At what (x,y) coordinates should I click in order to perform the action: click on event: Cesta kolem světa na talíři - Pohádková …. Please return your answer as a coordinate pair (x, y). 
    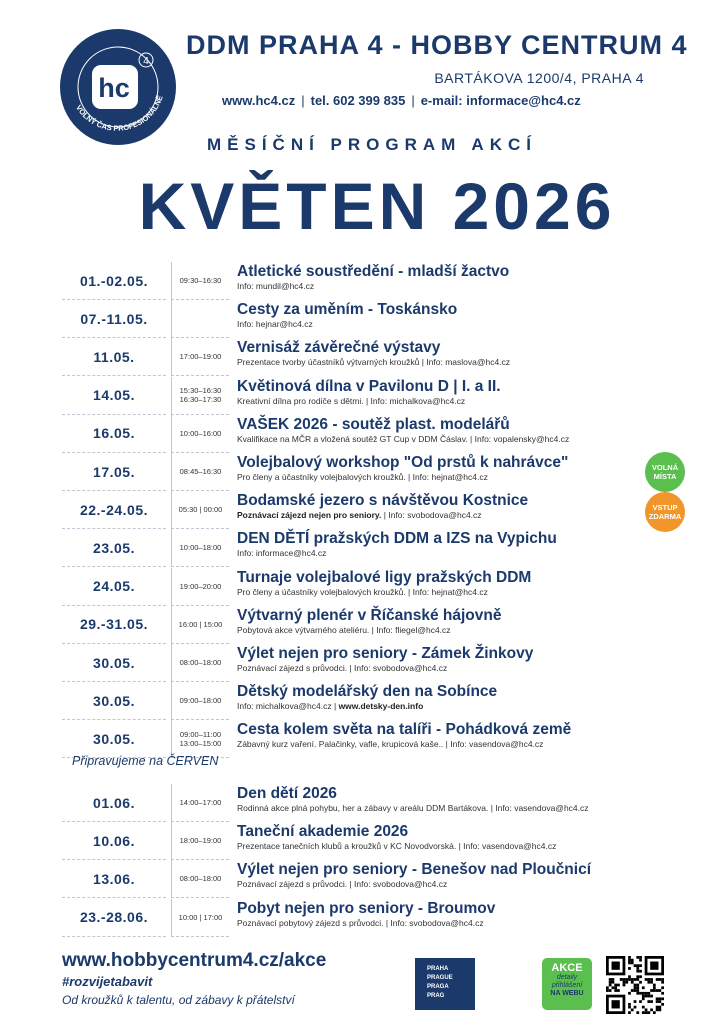
    Looking at the image, I should click on (404, 735).